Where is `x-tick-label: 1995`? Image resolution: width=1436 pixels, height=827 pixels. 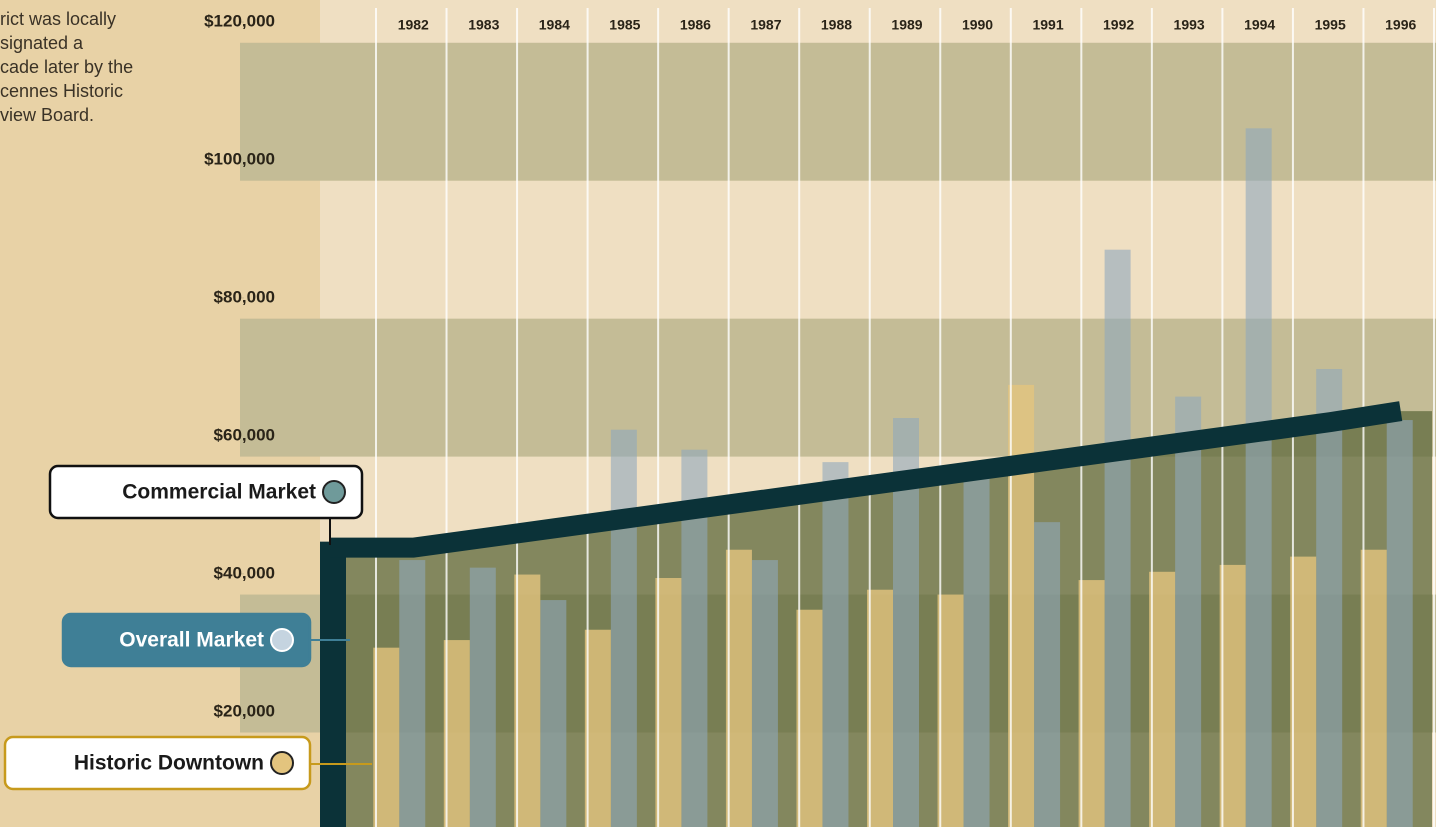 x-tick-label: 1995 is located at coordinates (1330, 25).